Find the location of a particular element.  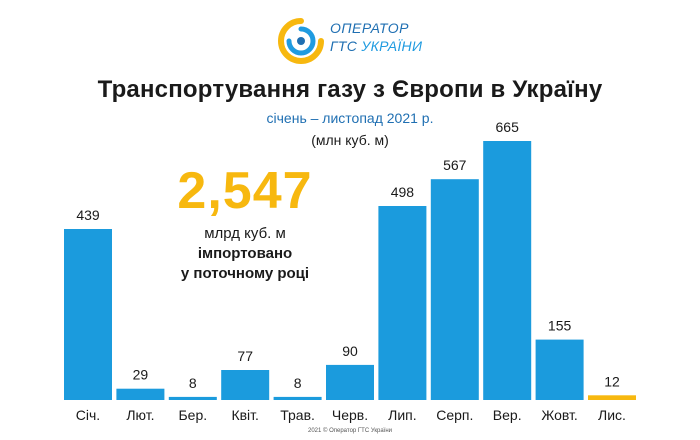

total-unit: млрд куб. м is located at coordinates (245, 233).